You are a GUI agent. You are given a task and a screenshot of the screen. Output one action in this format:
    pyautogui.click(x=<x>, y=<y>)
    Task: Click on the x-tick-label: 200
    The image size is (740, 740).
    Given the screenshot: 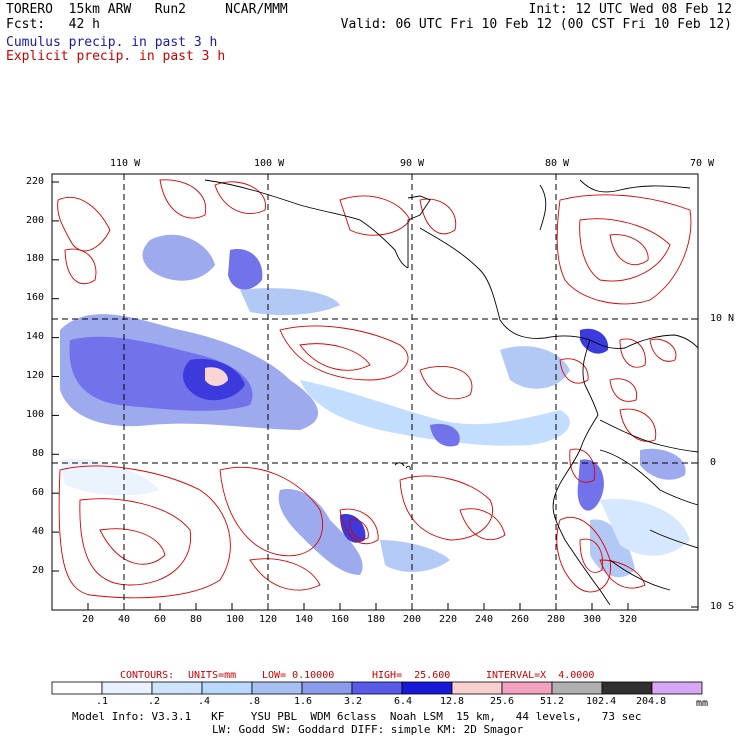 What is the action you would take?
    pyautogui.click(x=412, y=619)
    